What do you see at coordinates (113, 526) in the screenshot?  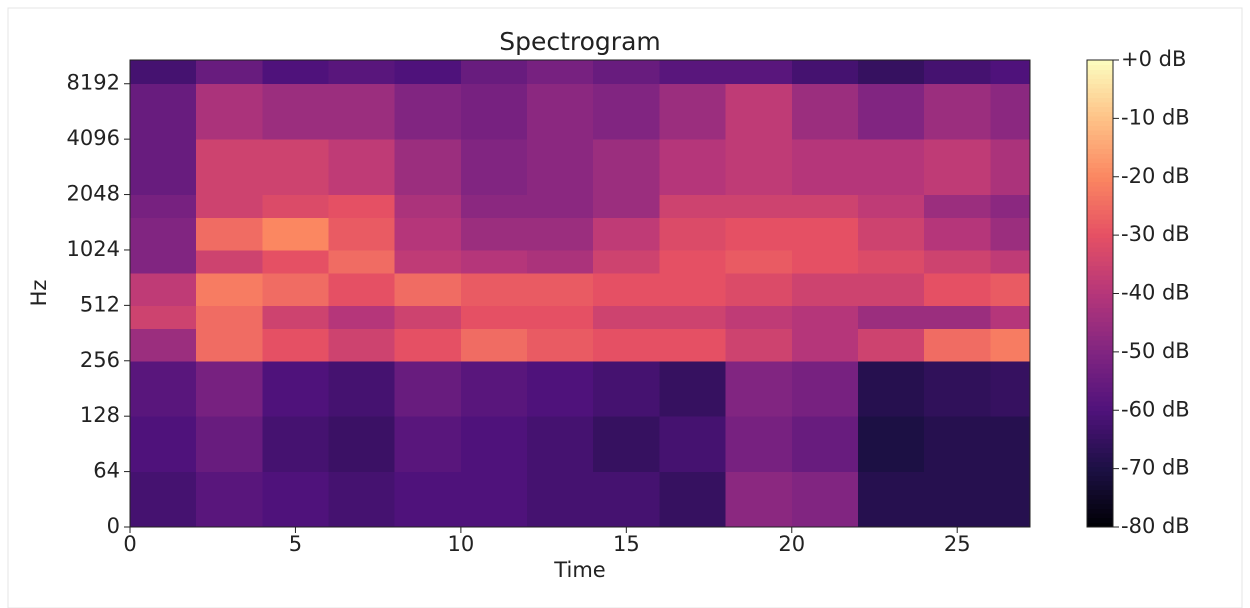 I see `y-tick-label: 0` at bounding box center [113, 526].